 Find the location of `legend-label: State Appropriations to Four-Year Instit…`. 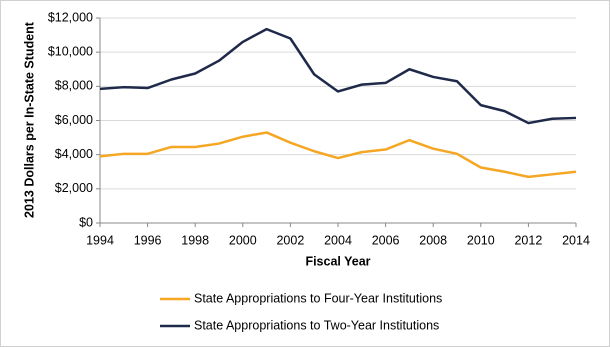

legend-label: State Appropriations to Four-Year Instit… is located at coordinates (318, 298).